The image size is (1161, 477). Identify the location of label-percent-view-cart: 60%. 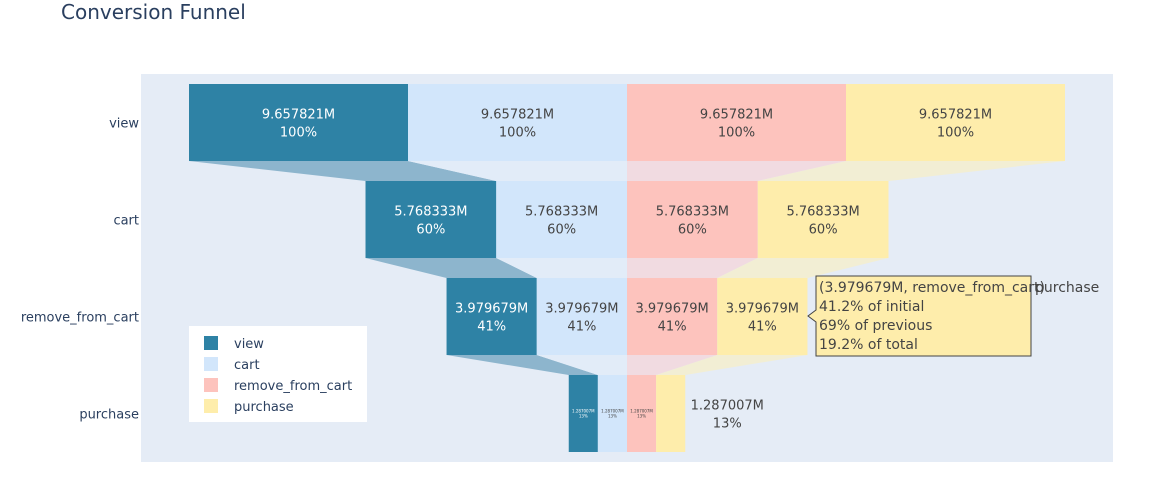
(430, 230).